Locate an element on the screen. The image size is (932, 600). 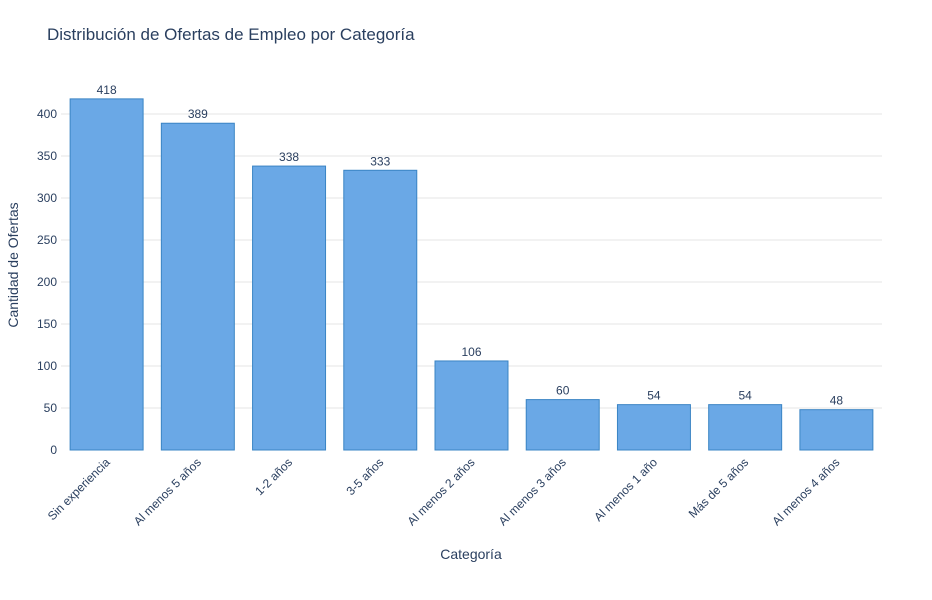
data-label: 106 is located at coordinates (471, 352).